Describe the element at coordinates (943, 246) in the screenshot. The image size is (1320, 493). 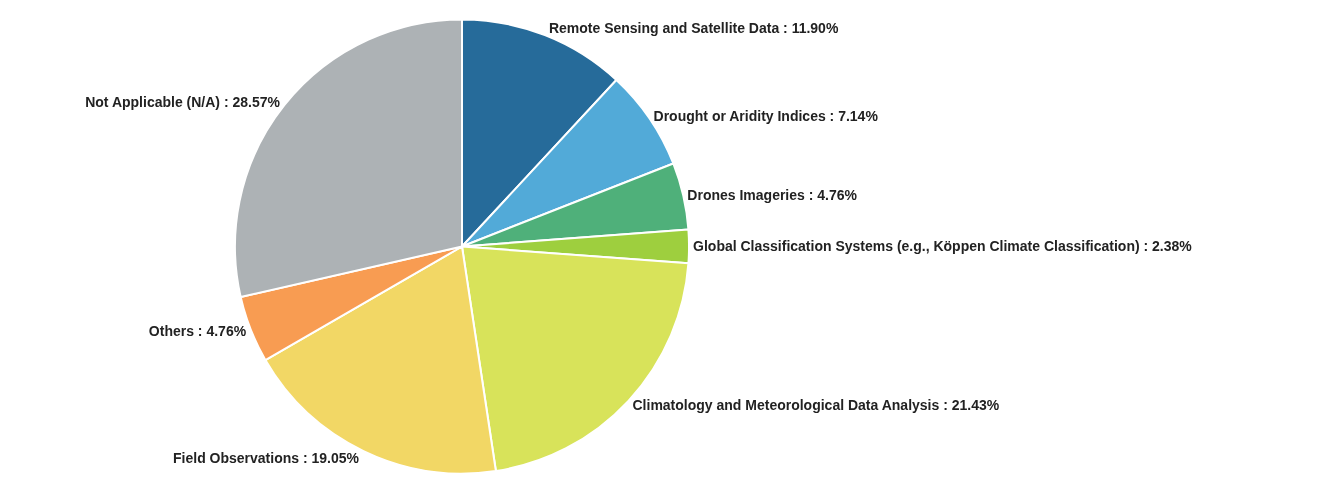
I see `slice-label: Global Classification Systems (e.g., Köppen Climate Classification) : 2.38%` at that location.